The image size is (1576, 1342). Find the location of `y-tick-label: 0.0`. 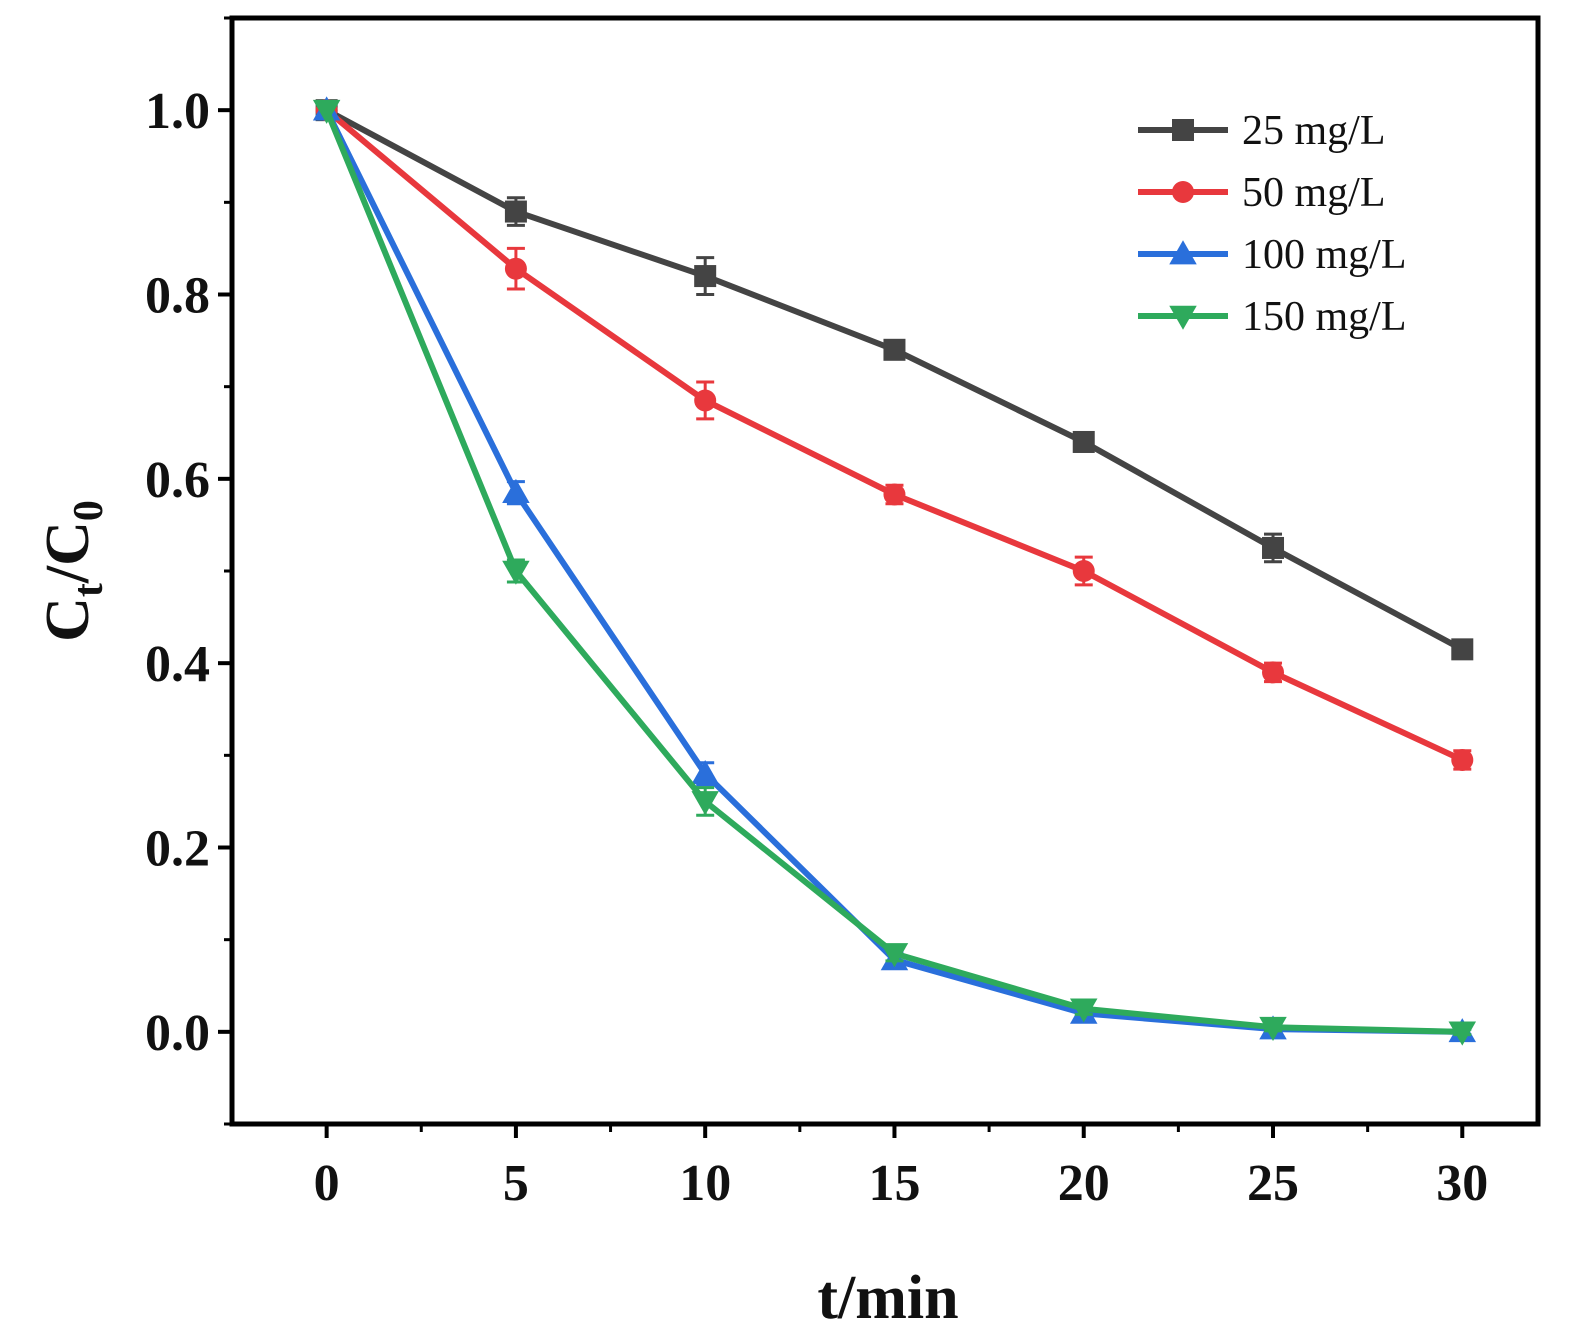

y-tick-label: 0.0 is located at coordinates (177, 1033).